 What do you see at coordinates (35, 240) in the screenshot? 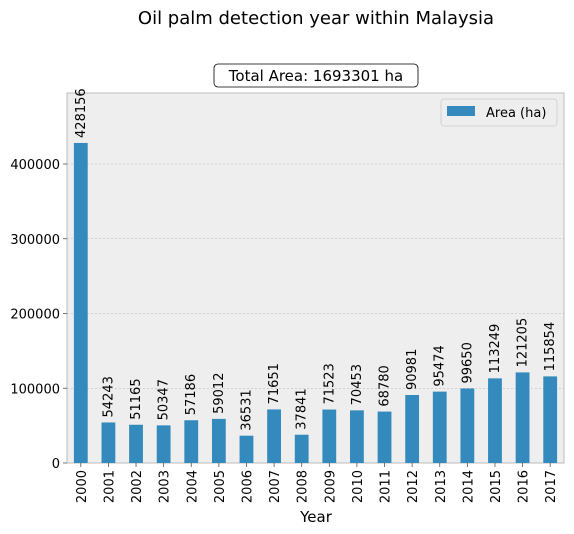
I see `y-tick-label: 300000` at bounding box center [35, 240].